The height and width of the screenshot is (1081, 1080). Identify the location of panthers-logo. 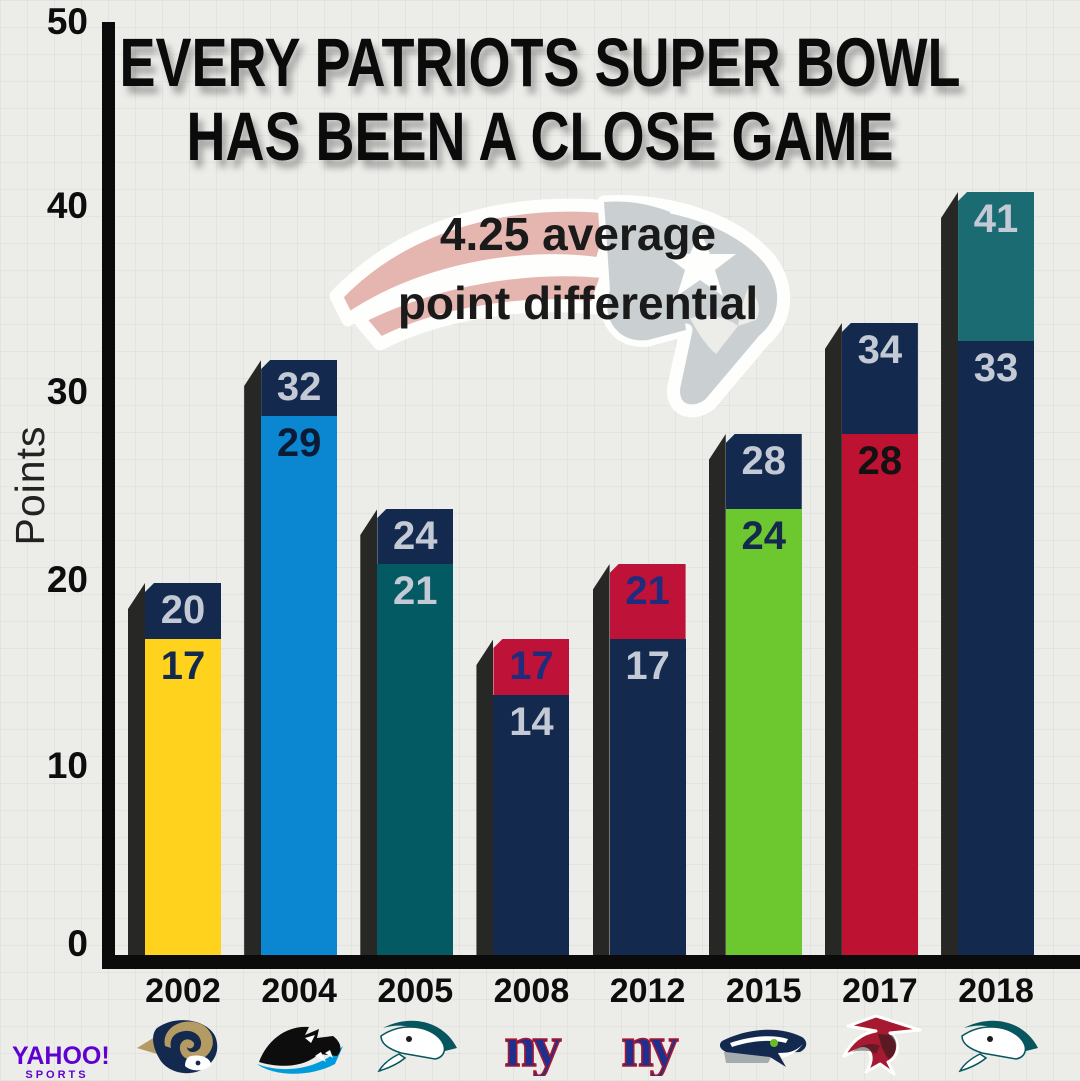
(299, 1044).